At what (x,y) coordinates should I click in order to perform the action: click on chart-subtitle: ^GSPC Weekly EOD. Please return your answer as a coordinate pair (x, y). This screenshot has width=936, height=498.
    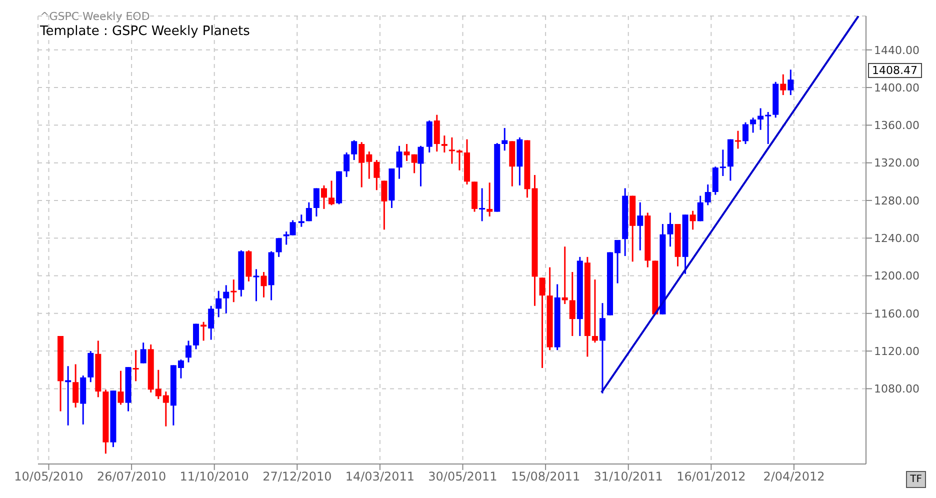
    Looking at the image, I should click on (95, 16).